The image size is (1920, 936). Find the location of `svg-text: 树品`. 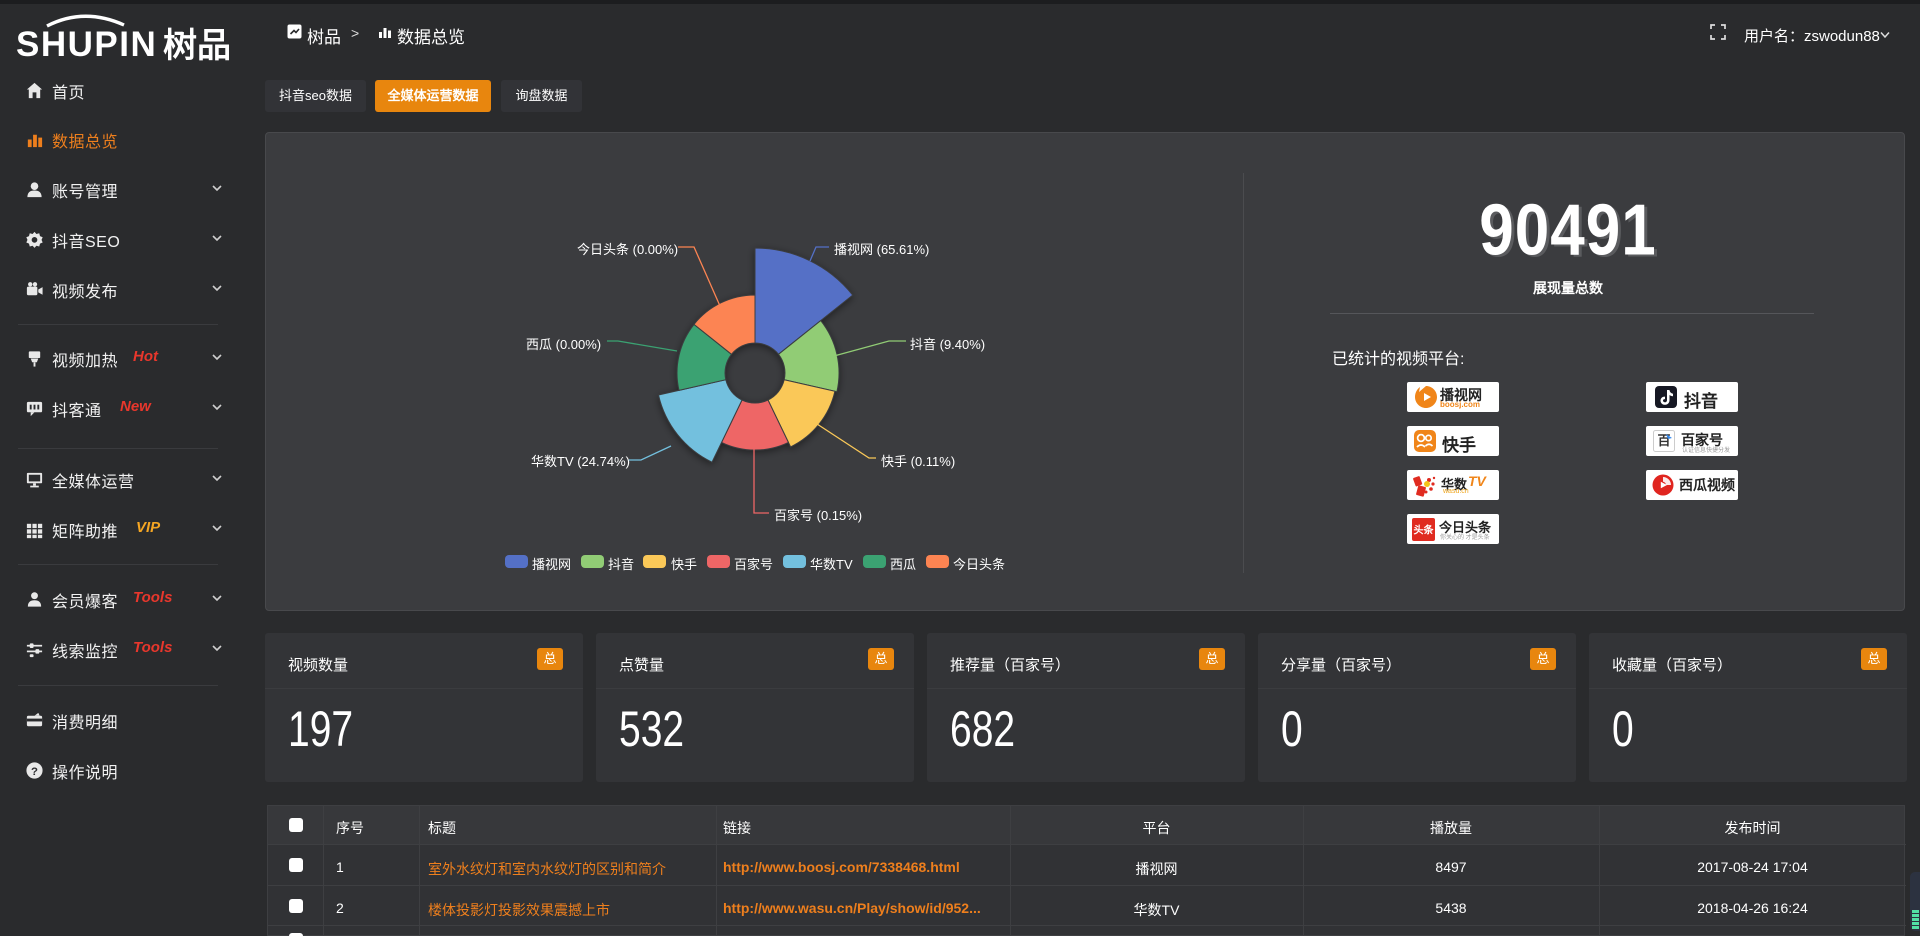

svg-text: 树品 is located at coordinates (197, 45).